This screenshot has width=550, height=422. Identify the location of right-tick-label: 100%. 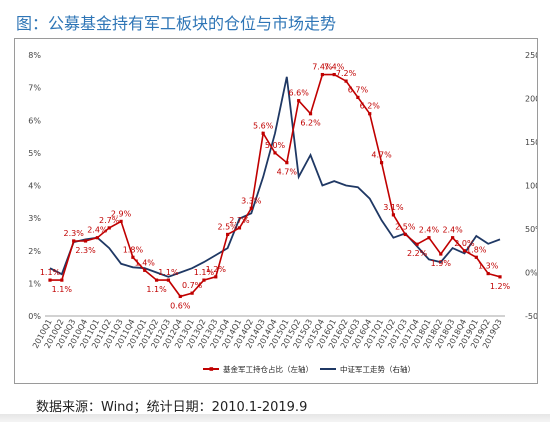
(531, 186).